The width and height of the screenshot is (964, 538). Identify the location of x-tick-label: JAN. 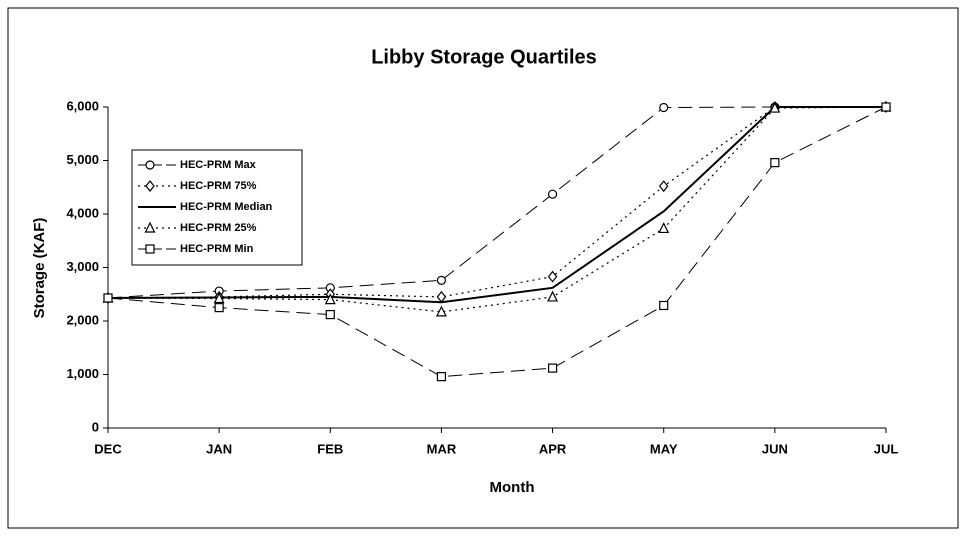
(219, 448).